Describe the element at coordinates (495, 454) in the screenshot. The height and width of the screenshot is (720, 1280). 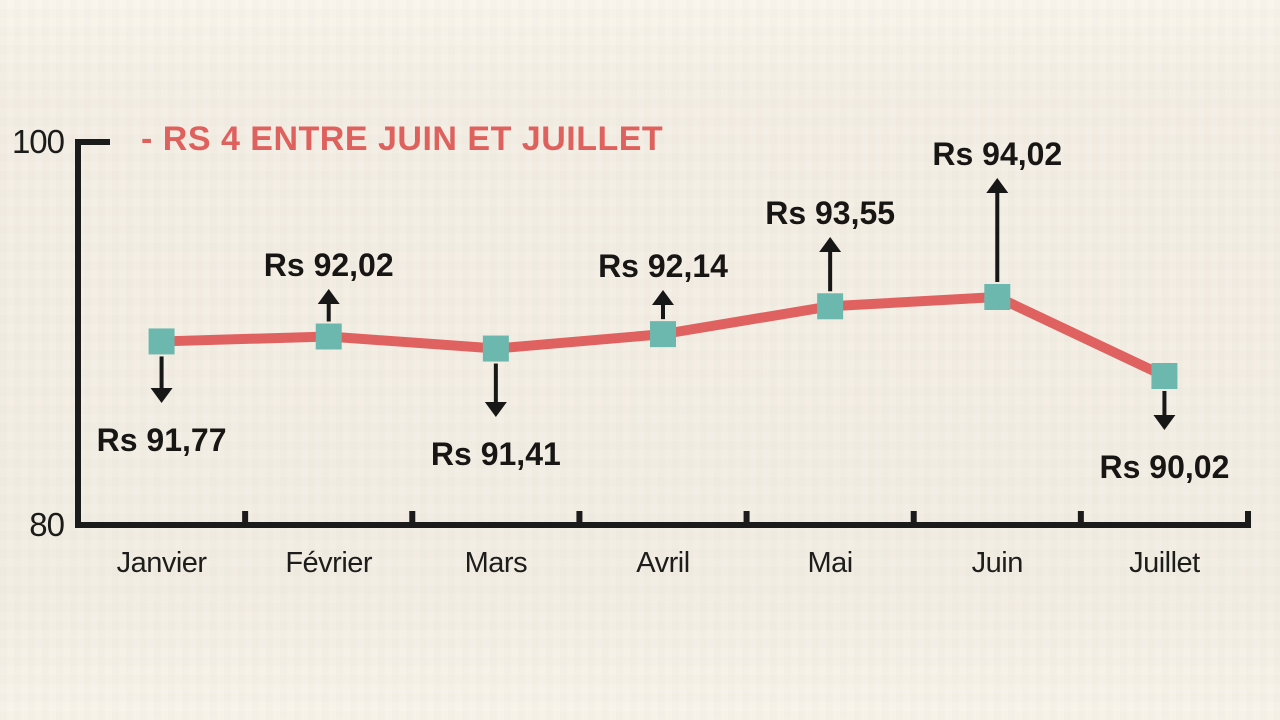
I see `data-point-label: Rs 91,41` at that location.